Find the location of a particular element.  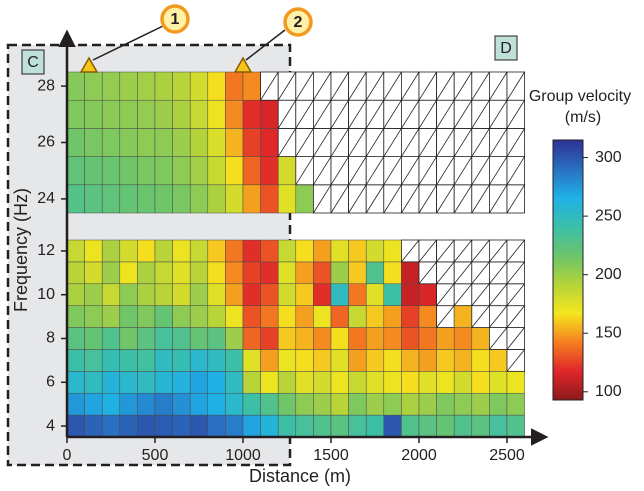

colorbar-tick-label: 150 is located at coordinates (608, 332).